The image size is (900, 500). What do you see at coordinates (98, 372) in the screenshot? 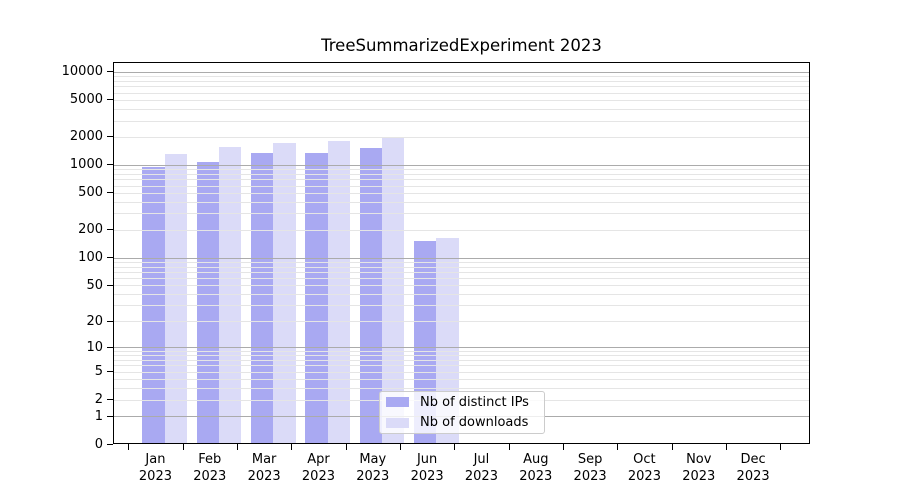
I see `y-tick-label: 5` at bounding box center [98, 372].